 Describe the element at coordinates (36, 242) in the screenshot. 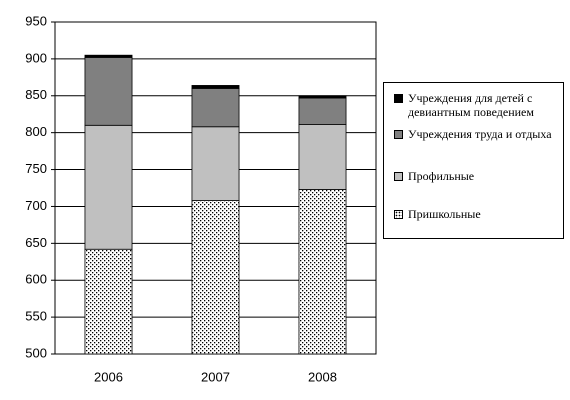

I see `y-tick-label: 650` at that location.